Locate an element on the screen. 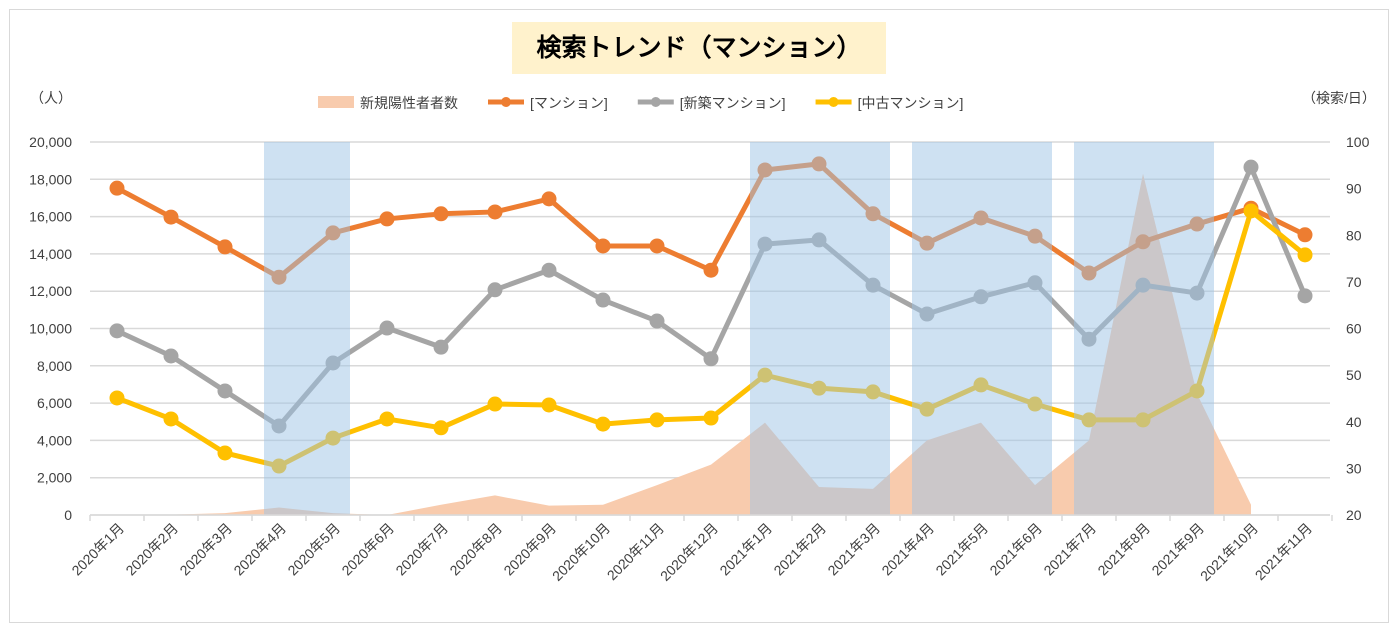 The height and width of the screenshot is (633, 1398). x-tick-label: 2021年2月 is located at coordinates (799, 549).